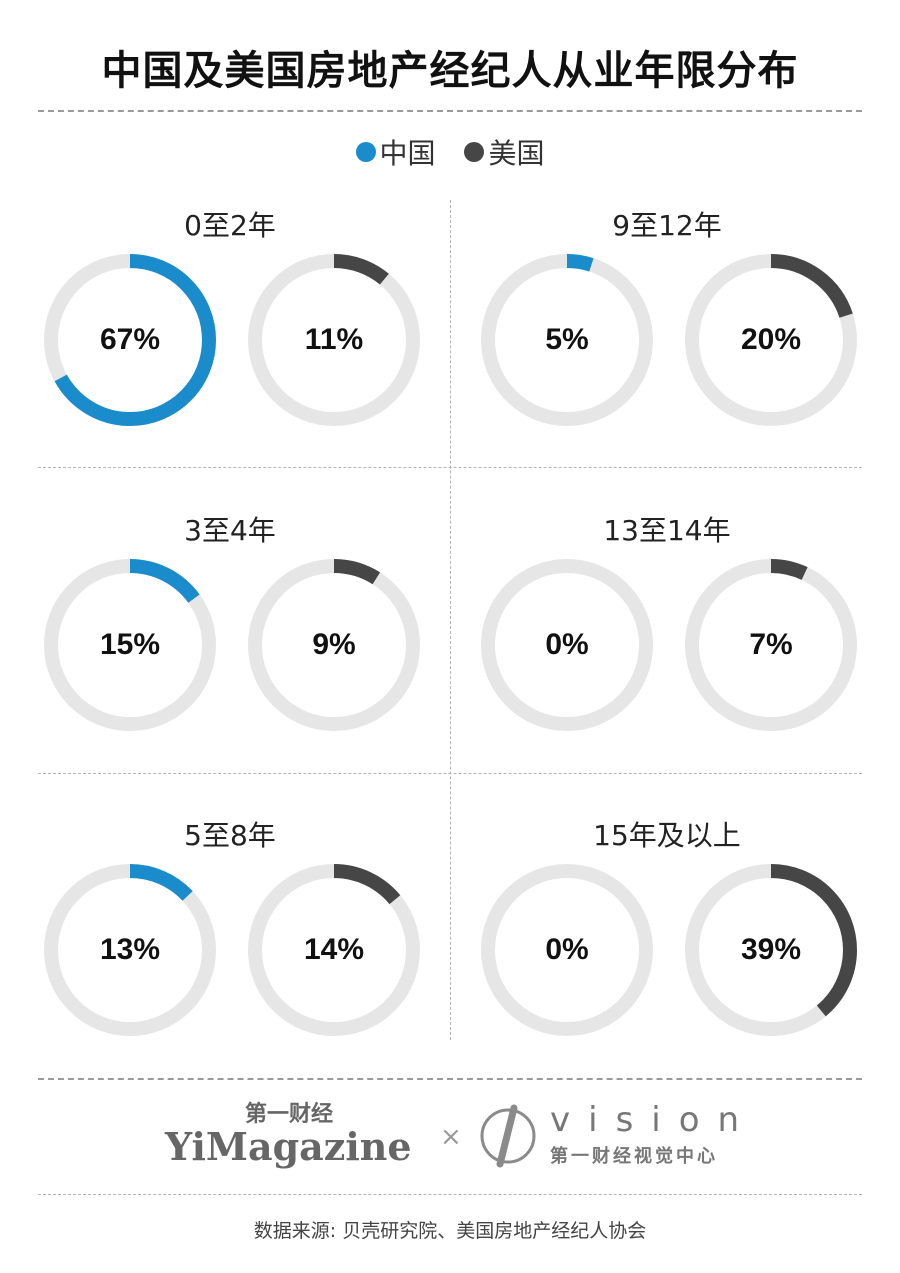  What do you see at coordinates (230, 530) in the screenshot?
I see `panel-label: 3至4年` at bounding box center [230, 530].